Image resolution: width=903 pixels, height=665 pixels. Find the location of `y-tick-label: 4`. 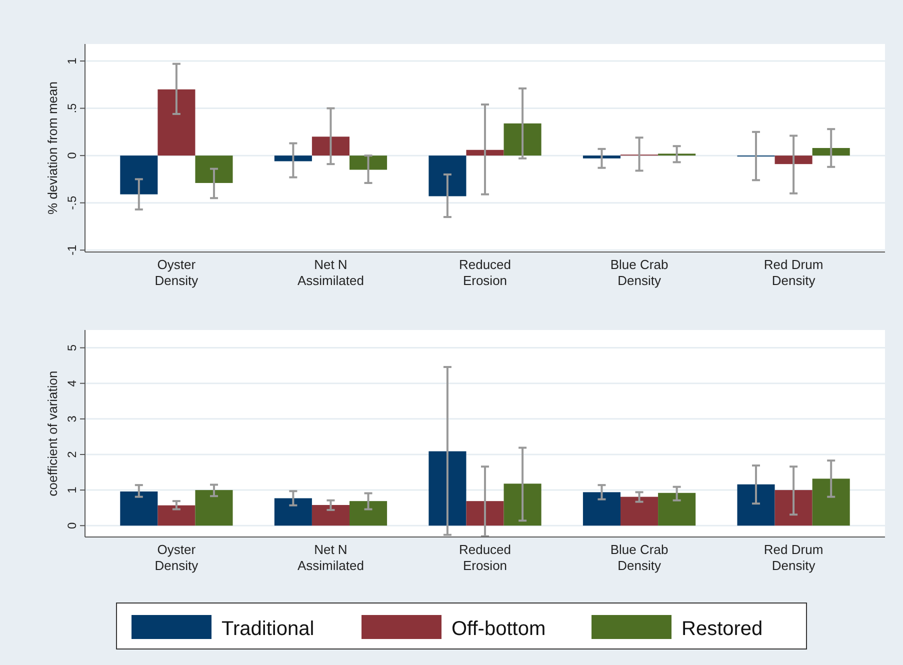

y-tick-label: 4 is located at coordinates (72, 383).